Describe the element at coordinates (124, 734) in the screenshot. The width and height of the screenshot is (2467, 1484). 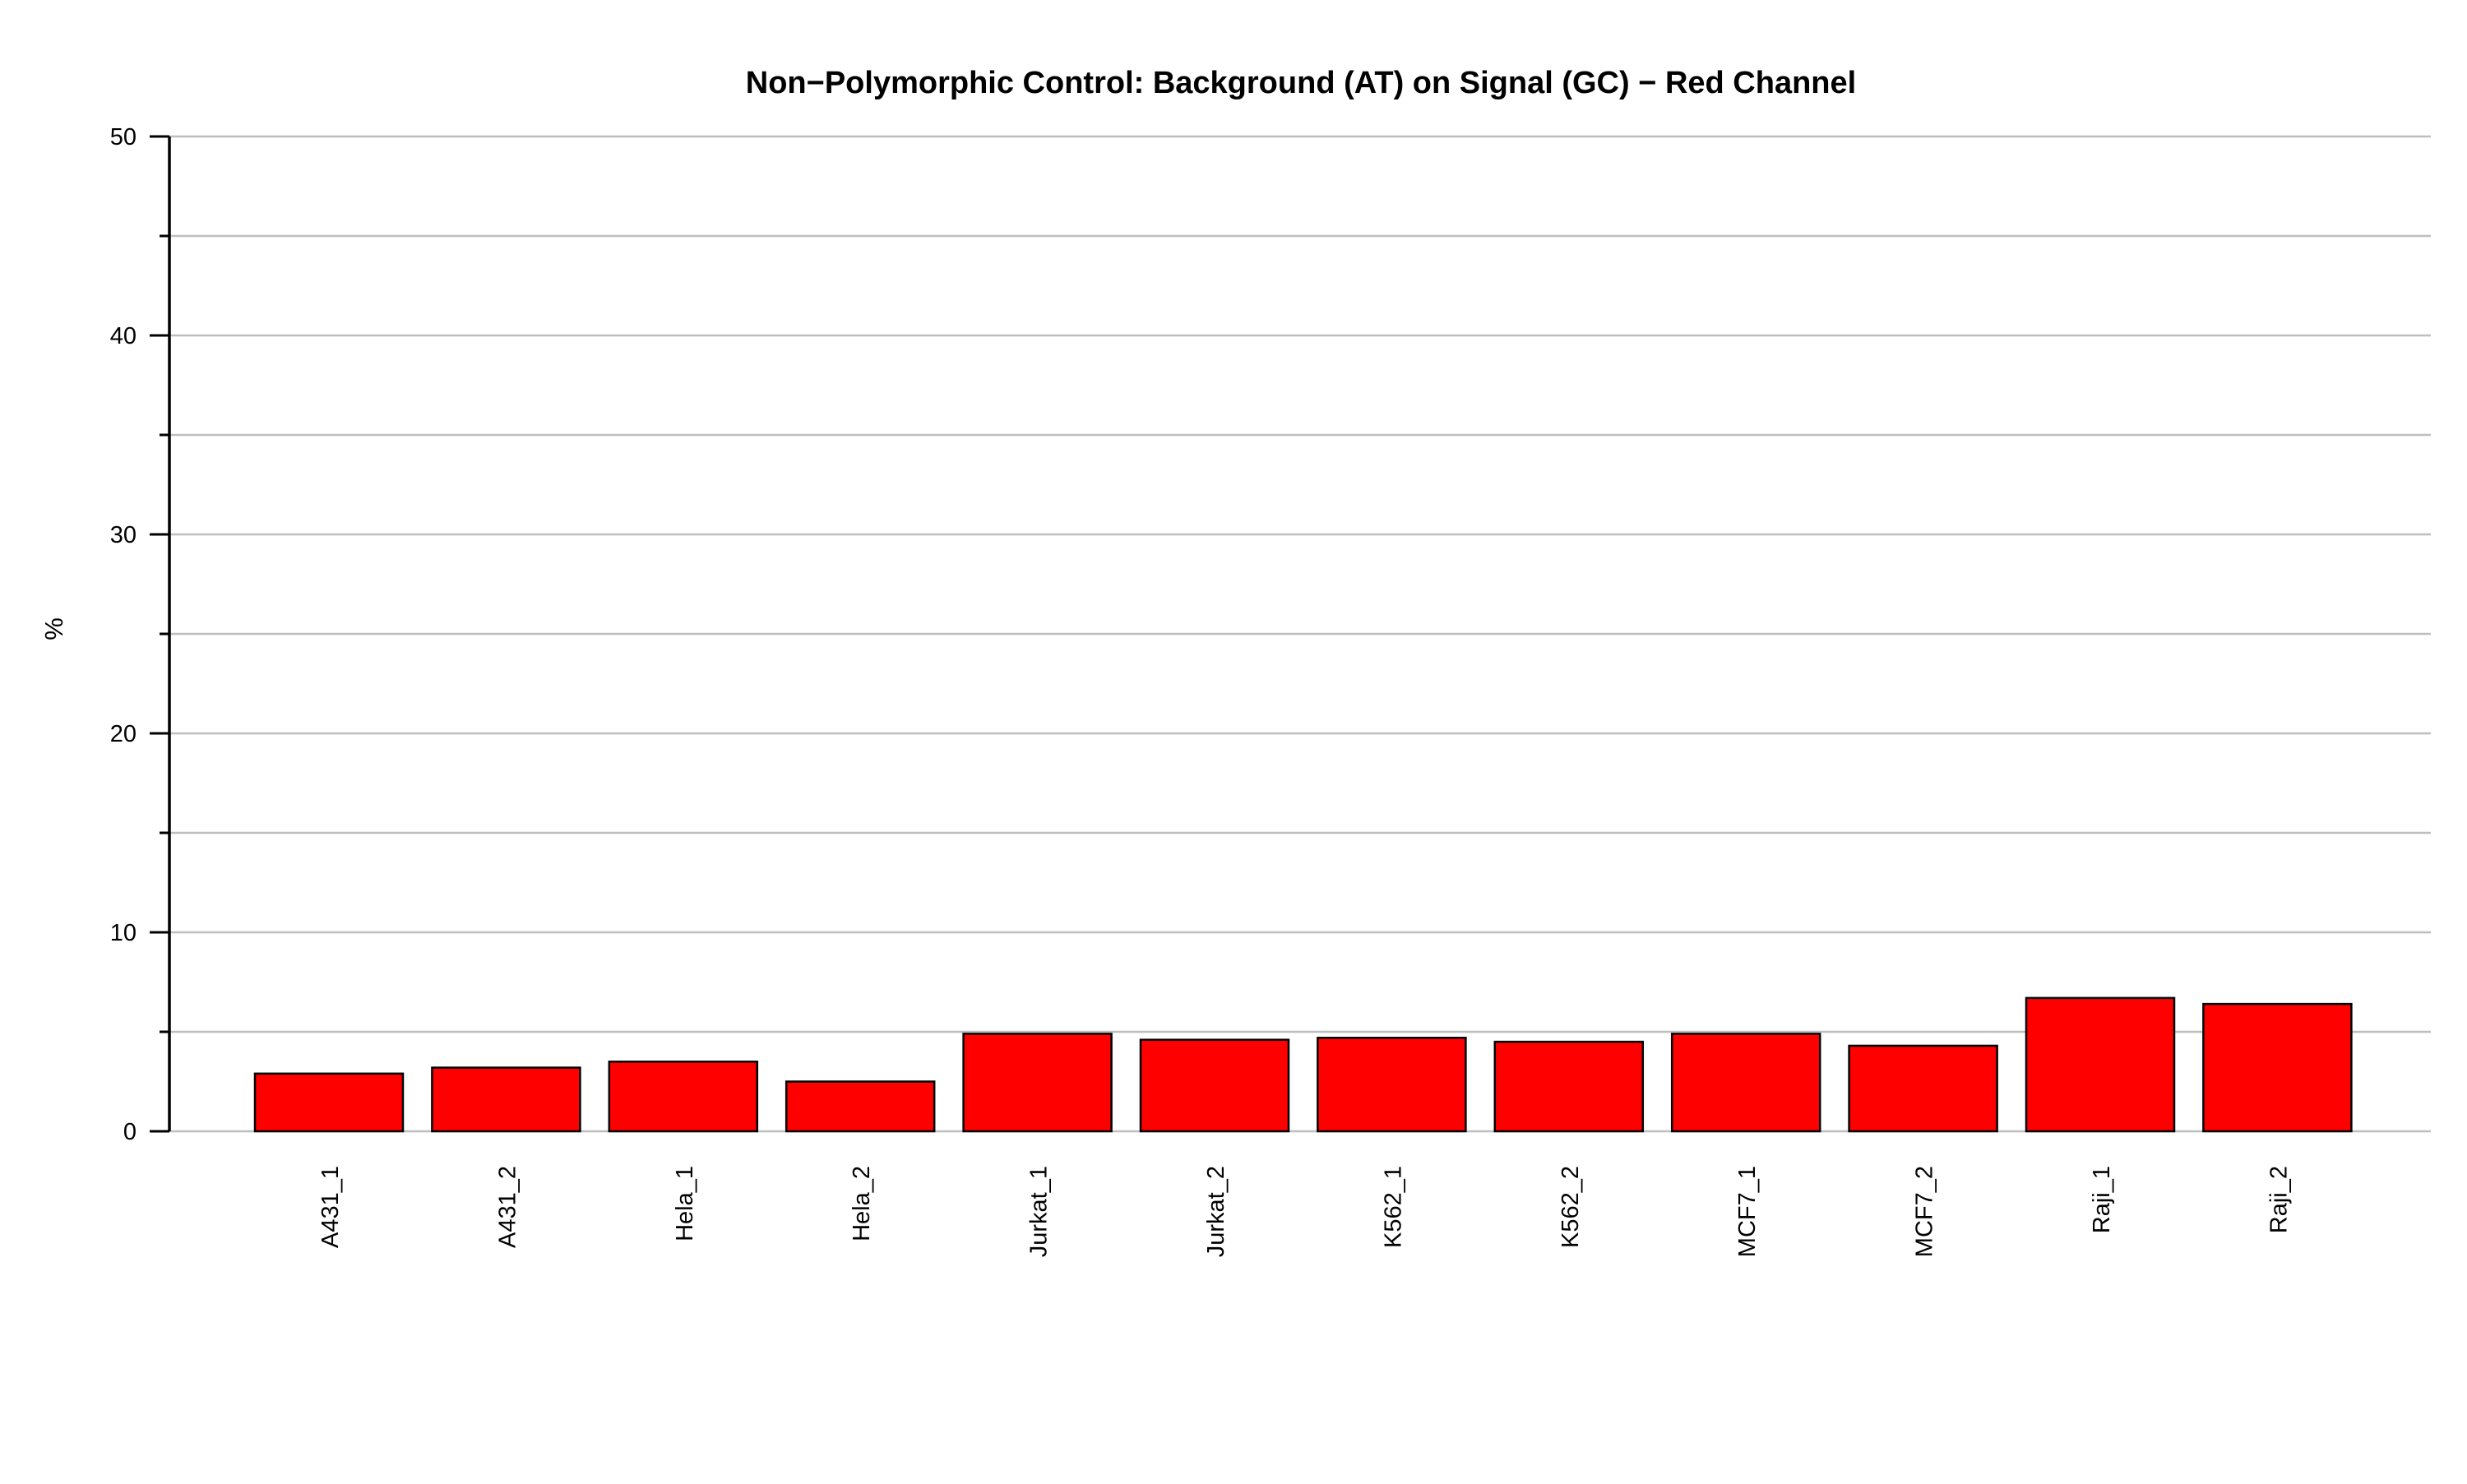
I see `y-tick-label: 20` at that location.